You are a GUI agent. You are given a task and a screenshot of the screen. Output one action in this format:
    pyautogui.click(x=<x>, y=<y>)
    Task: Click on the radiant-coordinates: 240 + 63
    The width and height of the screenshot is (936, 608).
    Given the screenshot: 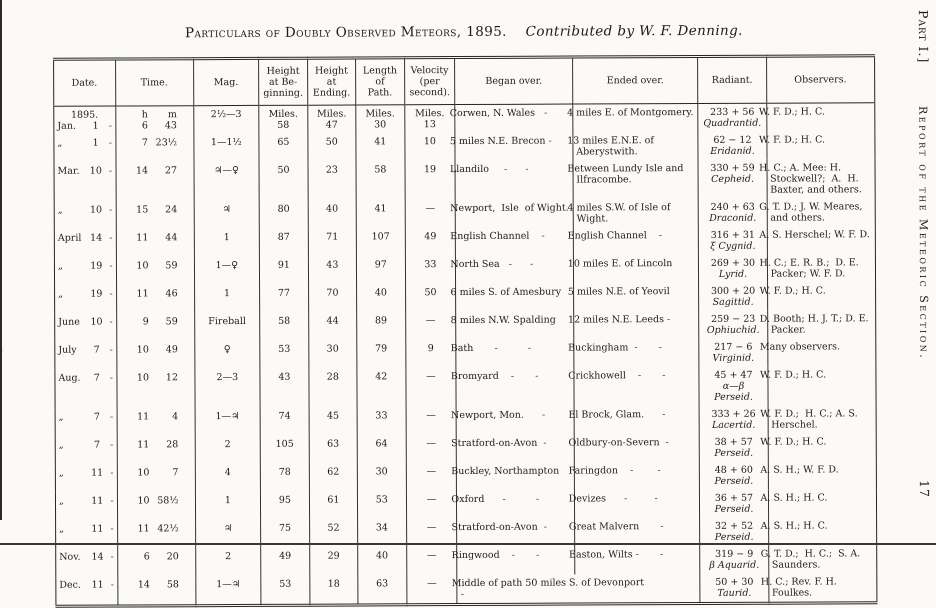 What is the action you would take?
    pyautogui.click(x=732, y=207)
    